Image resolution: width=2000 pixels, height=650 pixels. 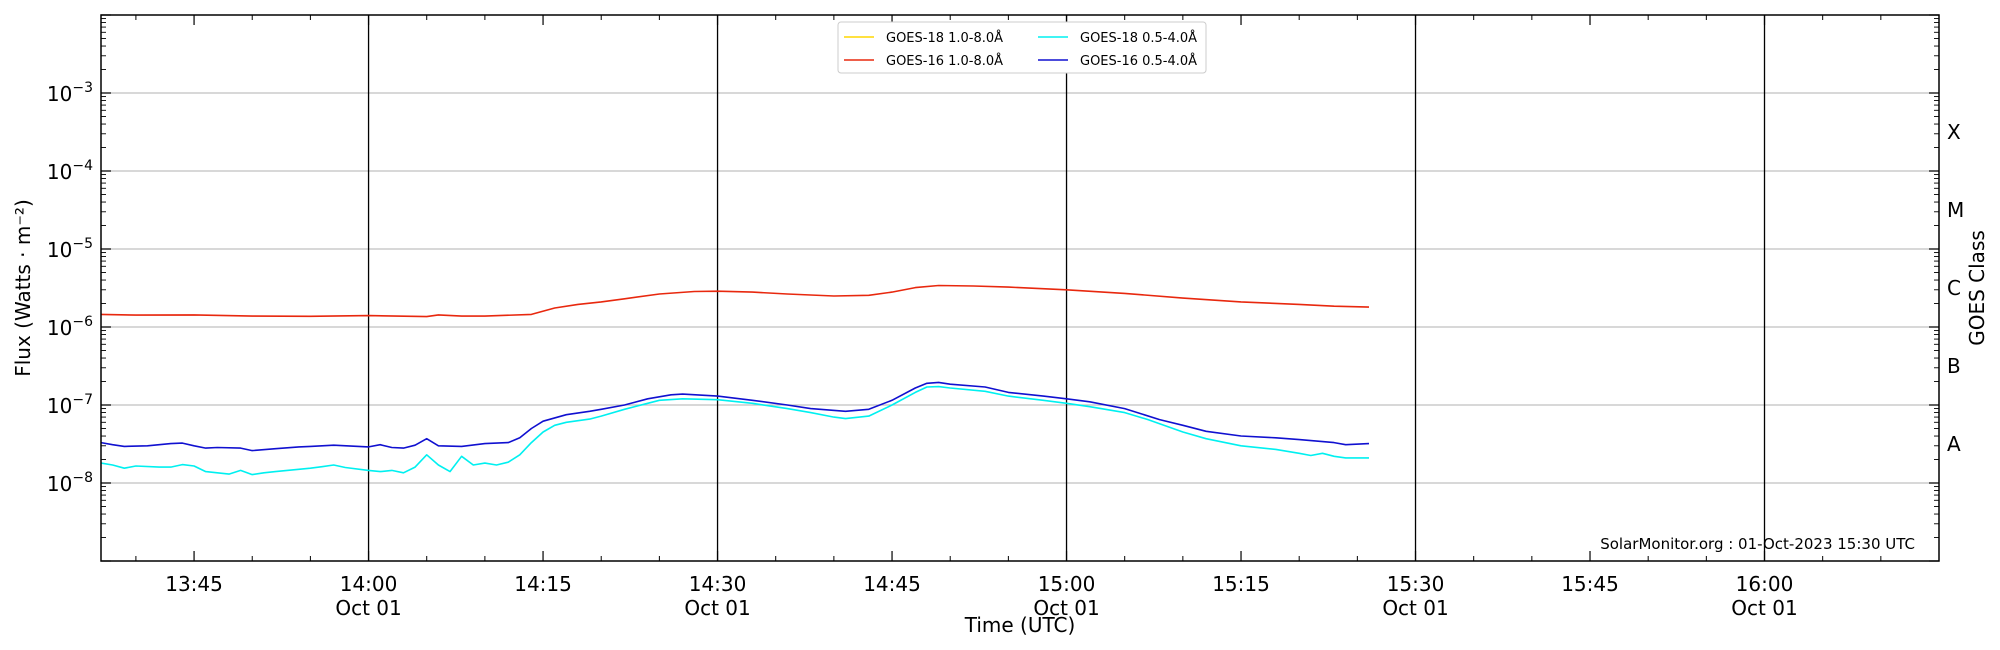 What do you see at coordinates (1977, 288) in the screenshot?
I see `goes-class-axis-title: GOES Class` at bounding box center [1977, 288].